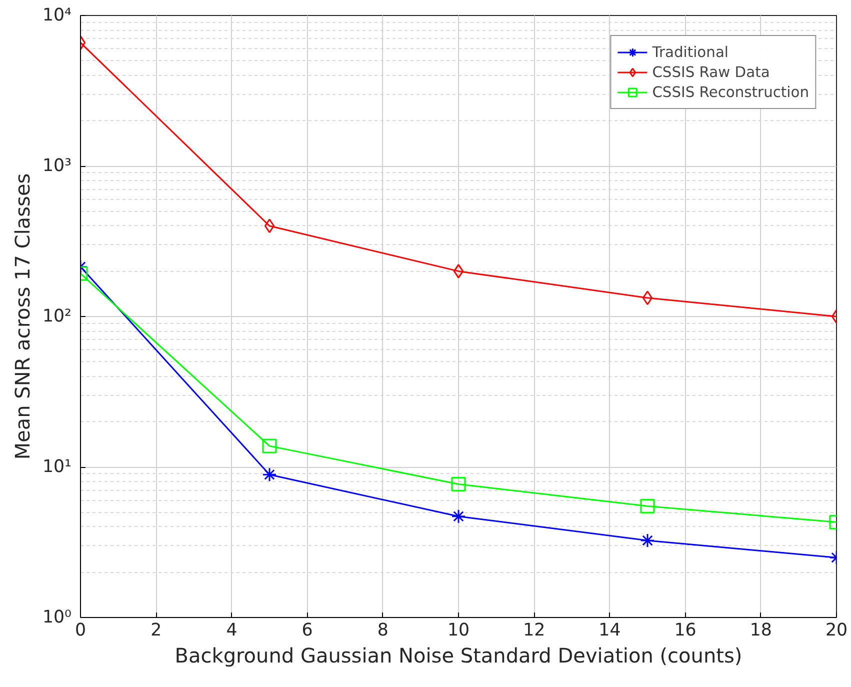 The image size is (851, 687). What do you see at coordinates (80, 630) in the screenshot?
I see `x-tick-label: 0` at bounding box center [80, 630].